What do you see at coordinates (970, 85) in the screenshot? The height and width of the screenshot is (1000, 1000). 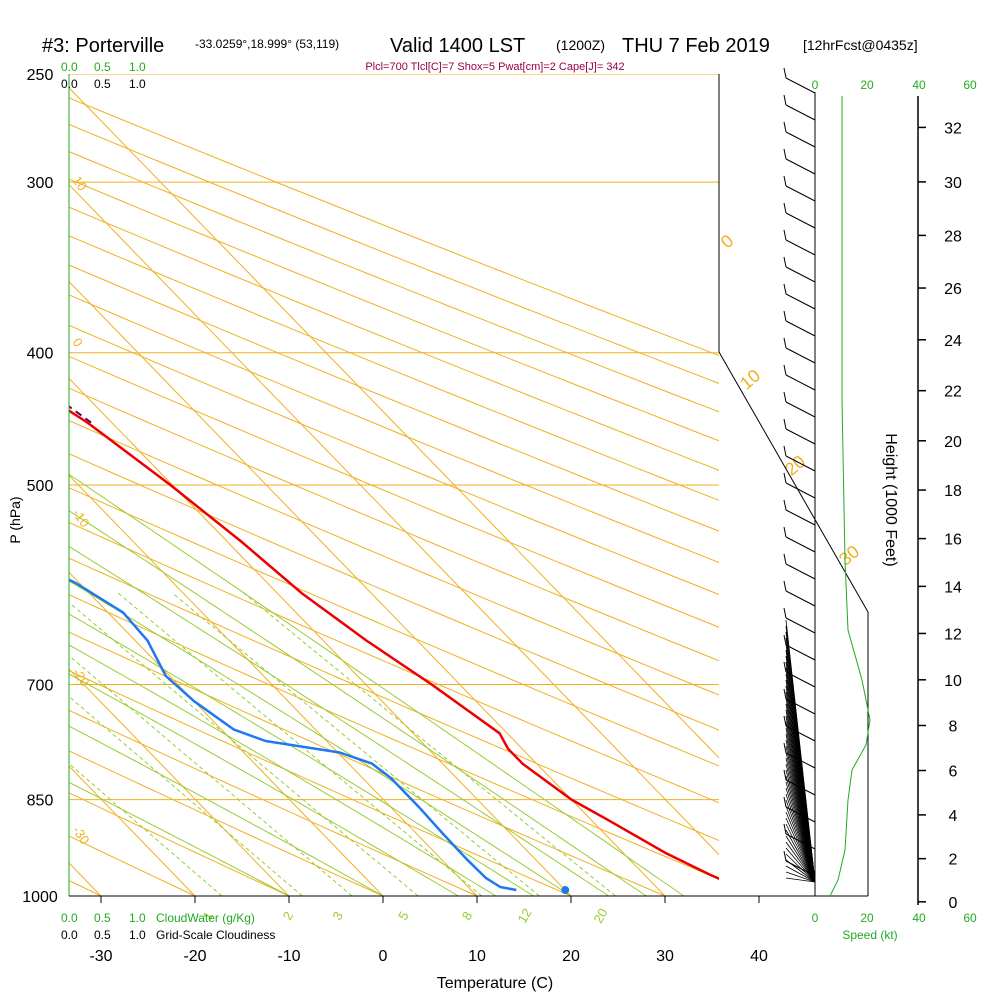 I see `speed-tick-top: 60` at bounding box center [970, 85].